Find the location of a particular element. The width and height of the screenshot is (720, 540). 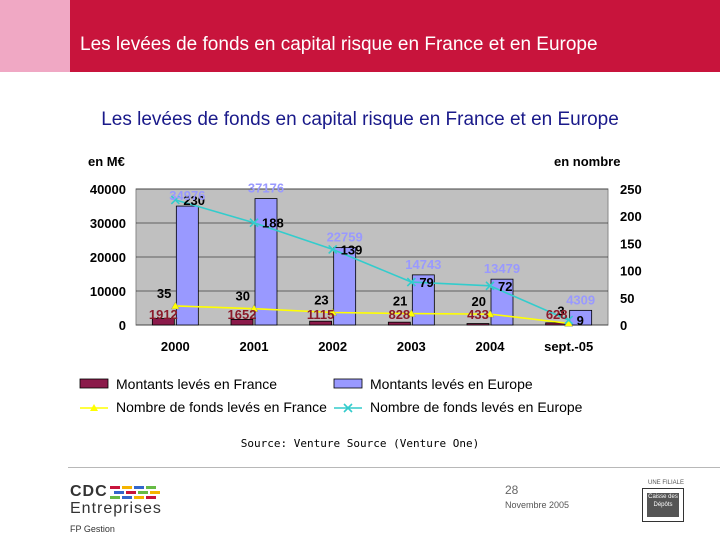

y2-tick-label-4: 200 is located at coordinates (631, 216).